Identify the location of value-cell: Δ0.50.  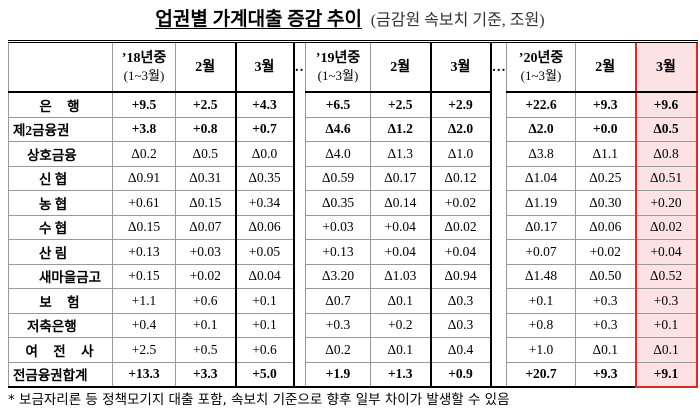
(605, 276).